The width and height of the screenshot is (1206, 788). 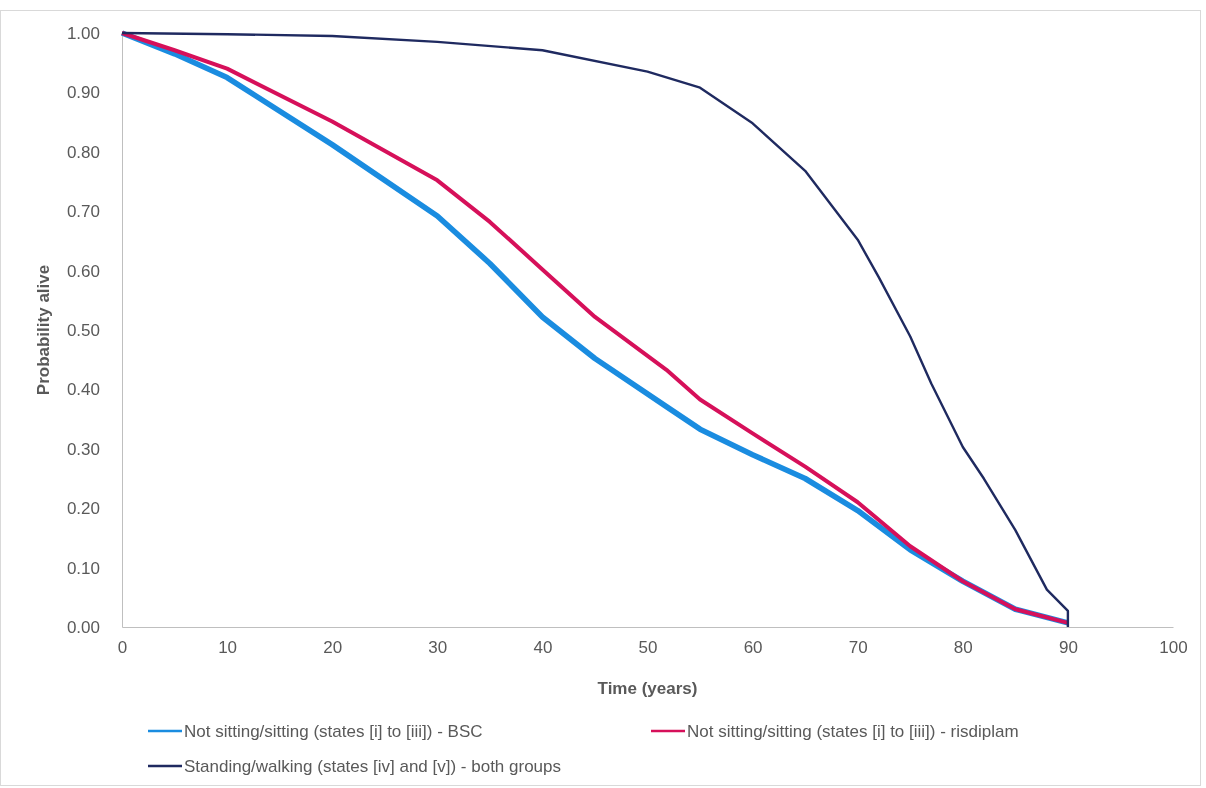 What do you see at coordinates (83, 93) in the screenshot?
I see `y-tick-label: 0.90` at bounding box center [83, 93].